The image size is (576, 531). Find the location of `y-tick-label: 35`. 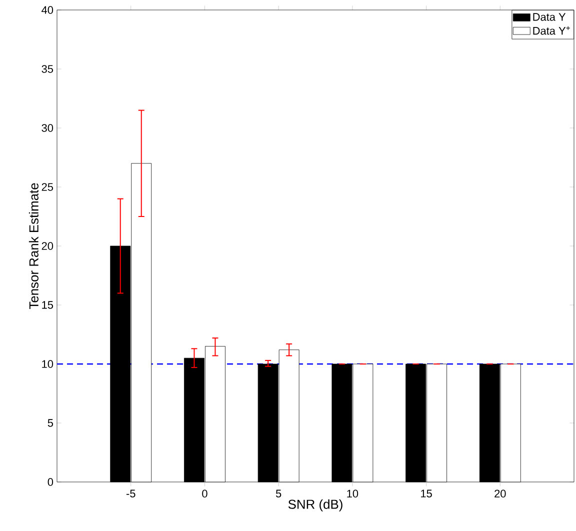

y-tick-label: 35 is located at coordinates (48, 69).